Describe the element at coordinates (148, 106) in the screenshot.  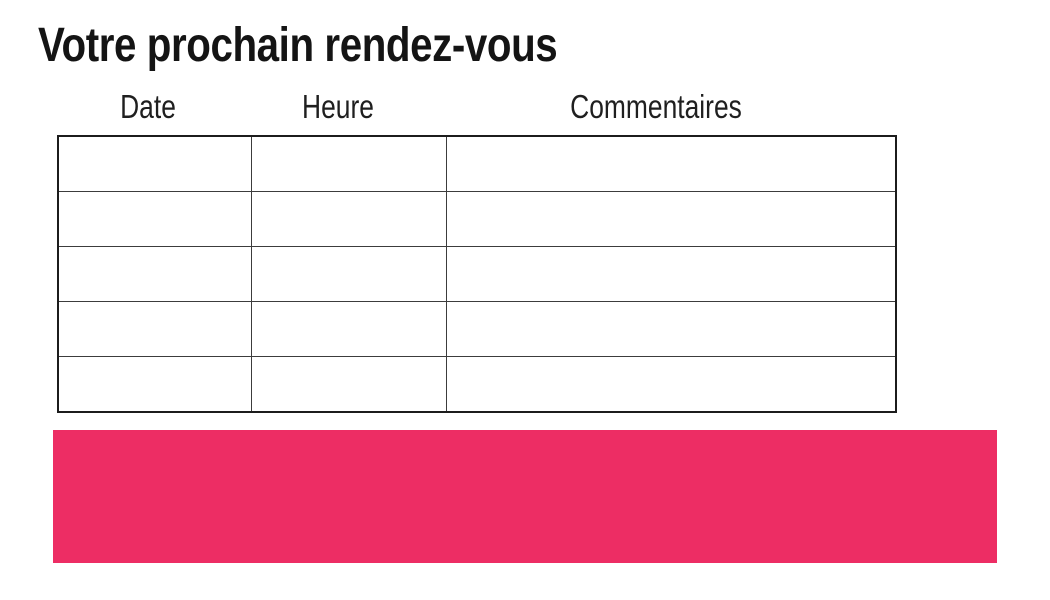
I see `column-header-date: Date` at that location.